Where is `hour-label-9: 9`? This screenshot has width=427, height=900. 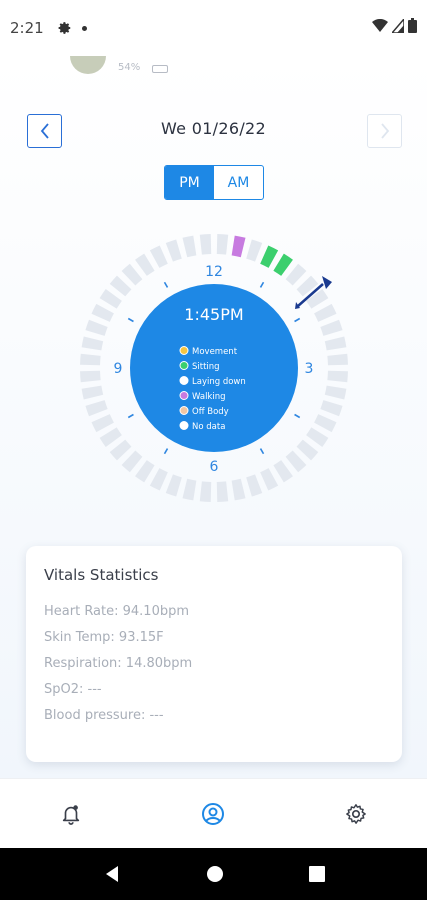
hour-label-9: 9 is located at coordinates (118, 369).